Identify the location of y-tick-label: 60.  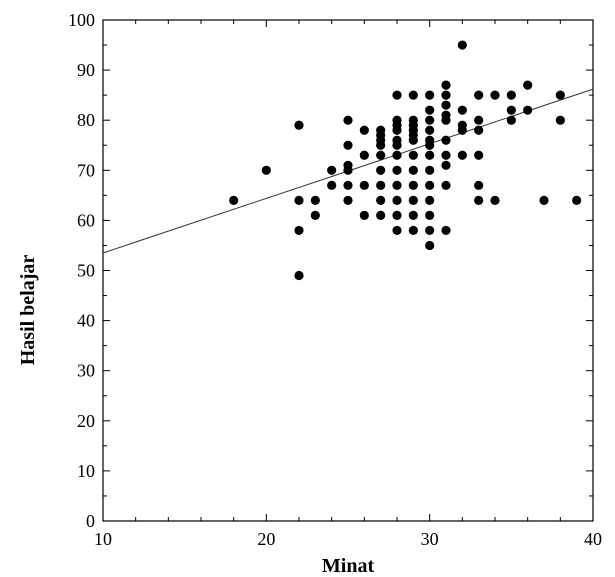
(86, 220).